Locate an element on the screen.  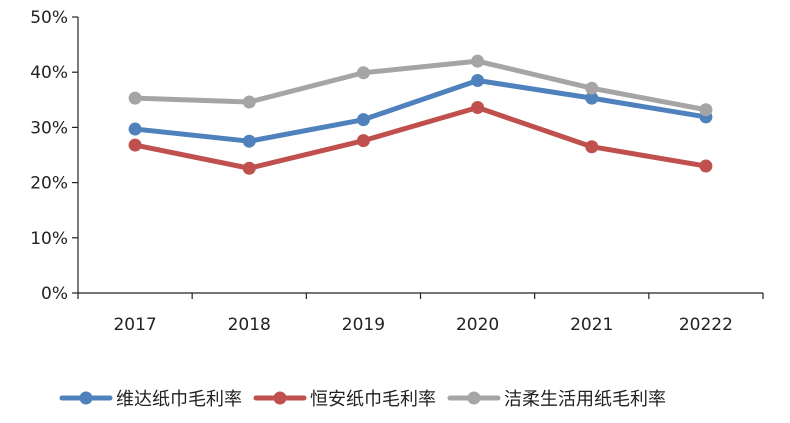
legend-label: 洁柔生活用纸毛利率 is located at coordinates (585, 399).